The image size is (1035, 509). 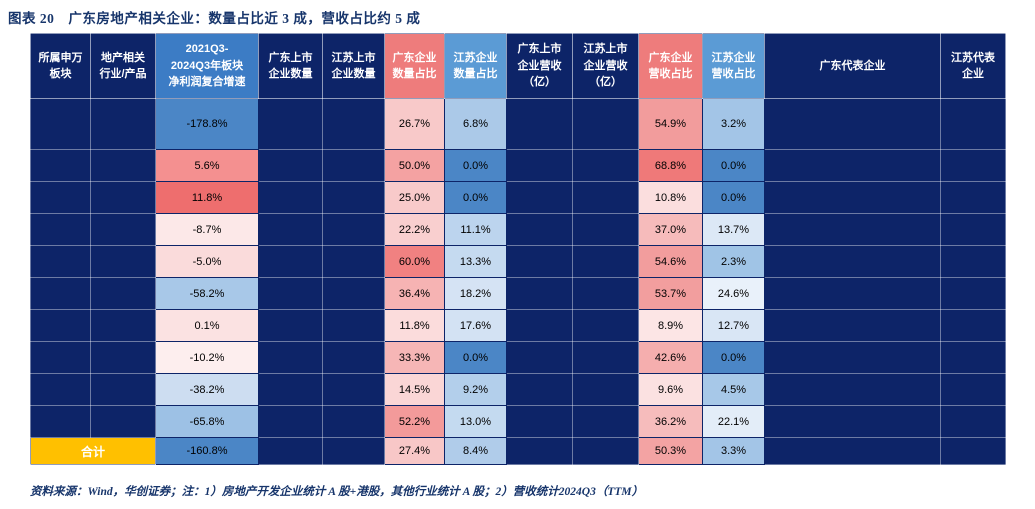 I want to click on cell-js-count-share: 0.0%, so click(x=475, y=165).